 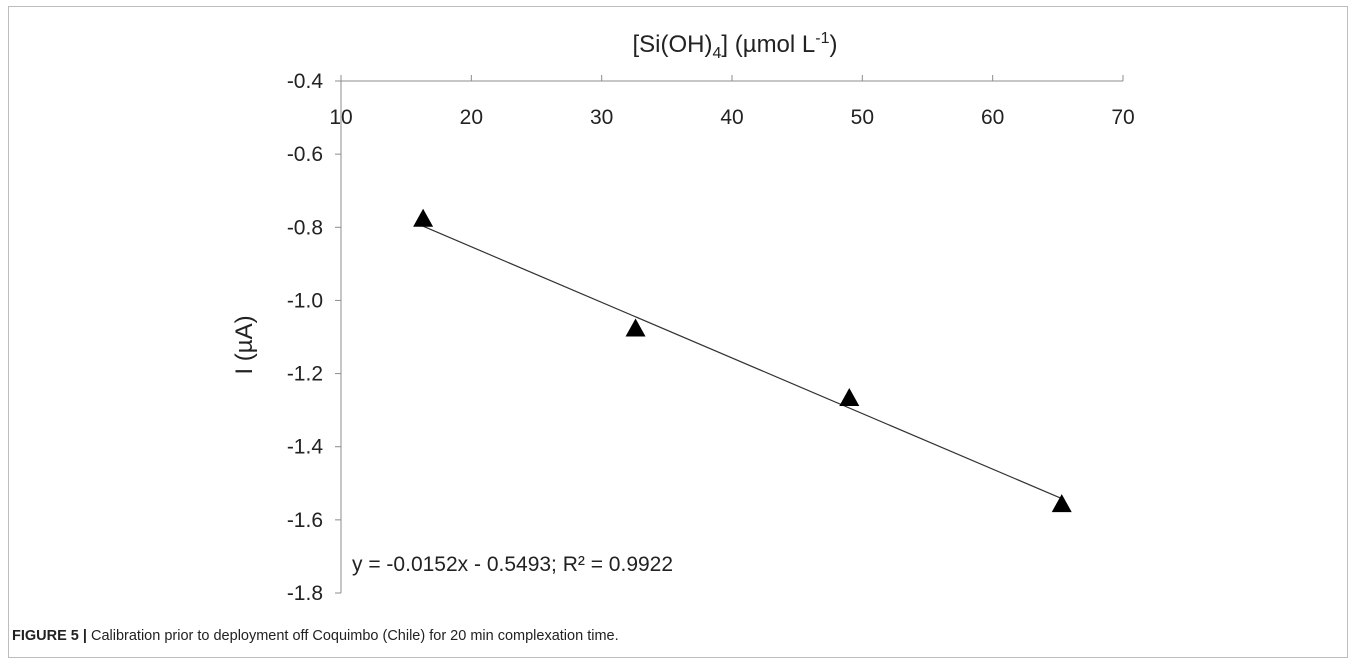 What do you see at coordinates (305, 227) in the screenshot?
I see `y-tick-label: -0.8` at bounding box center [305, 227].